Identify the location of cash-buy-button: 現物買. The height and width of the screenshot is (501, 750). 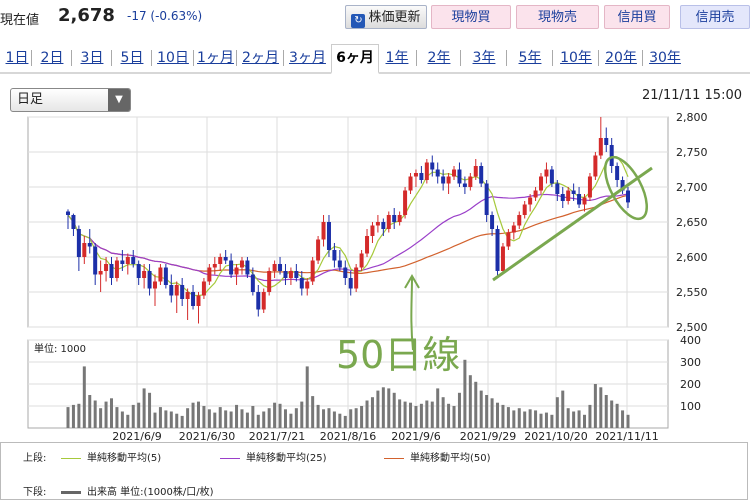
(471, 17).